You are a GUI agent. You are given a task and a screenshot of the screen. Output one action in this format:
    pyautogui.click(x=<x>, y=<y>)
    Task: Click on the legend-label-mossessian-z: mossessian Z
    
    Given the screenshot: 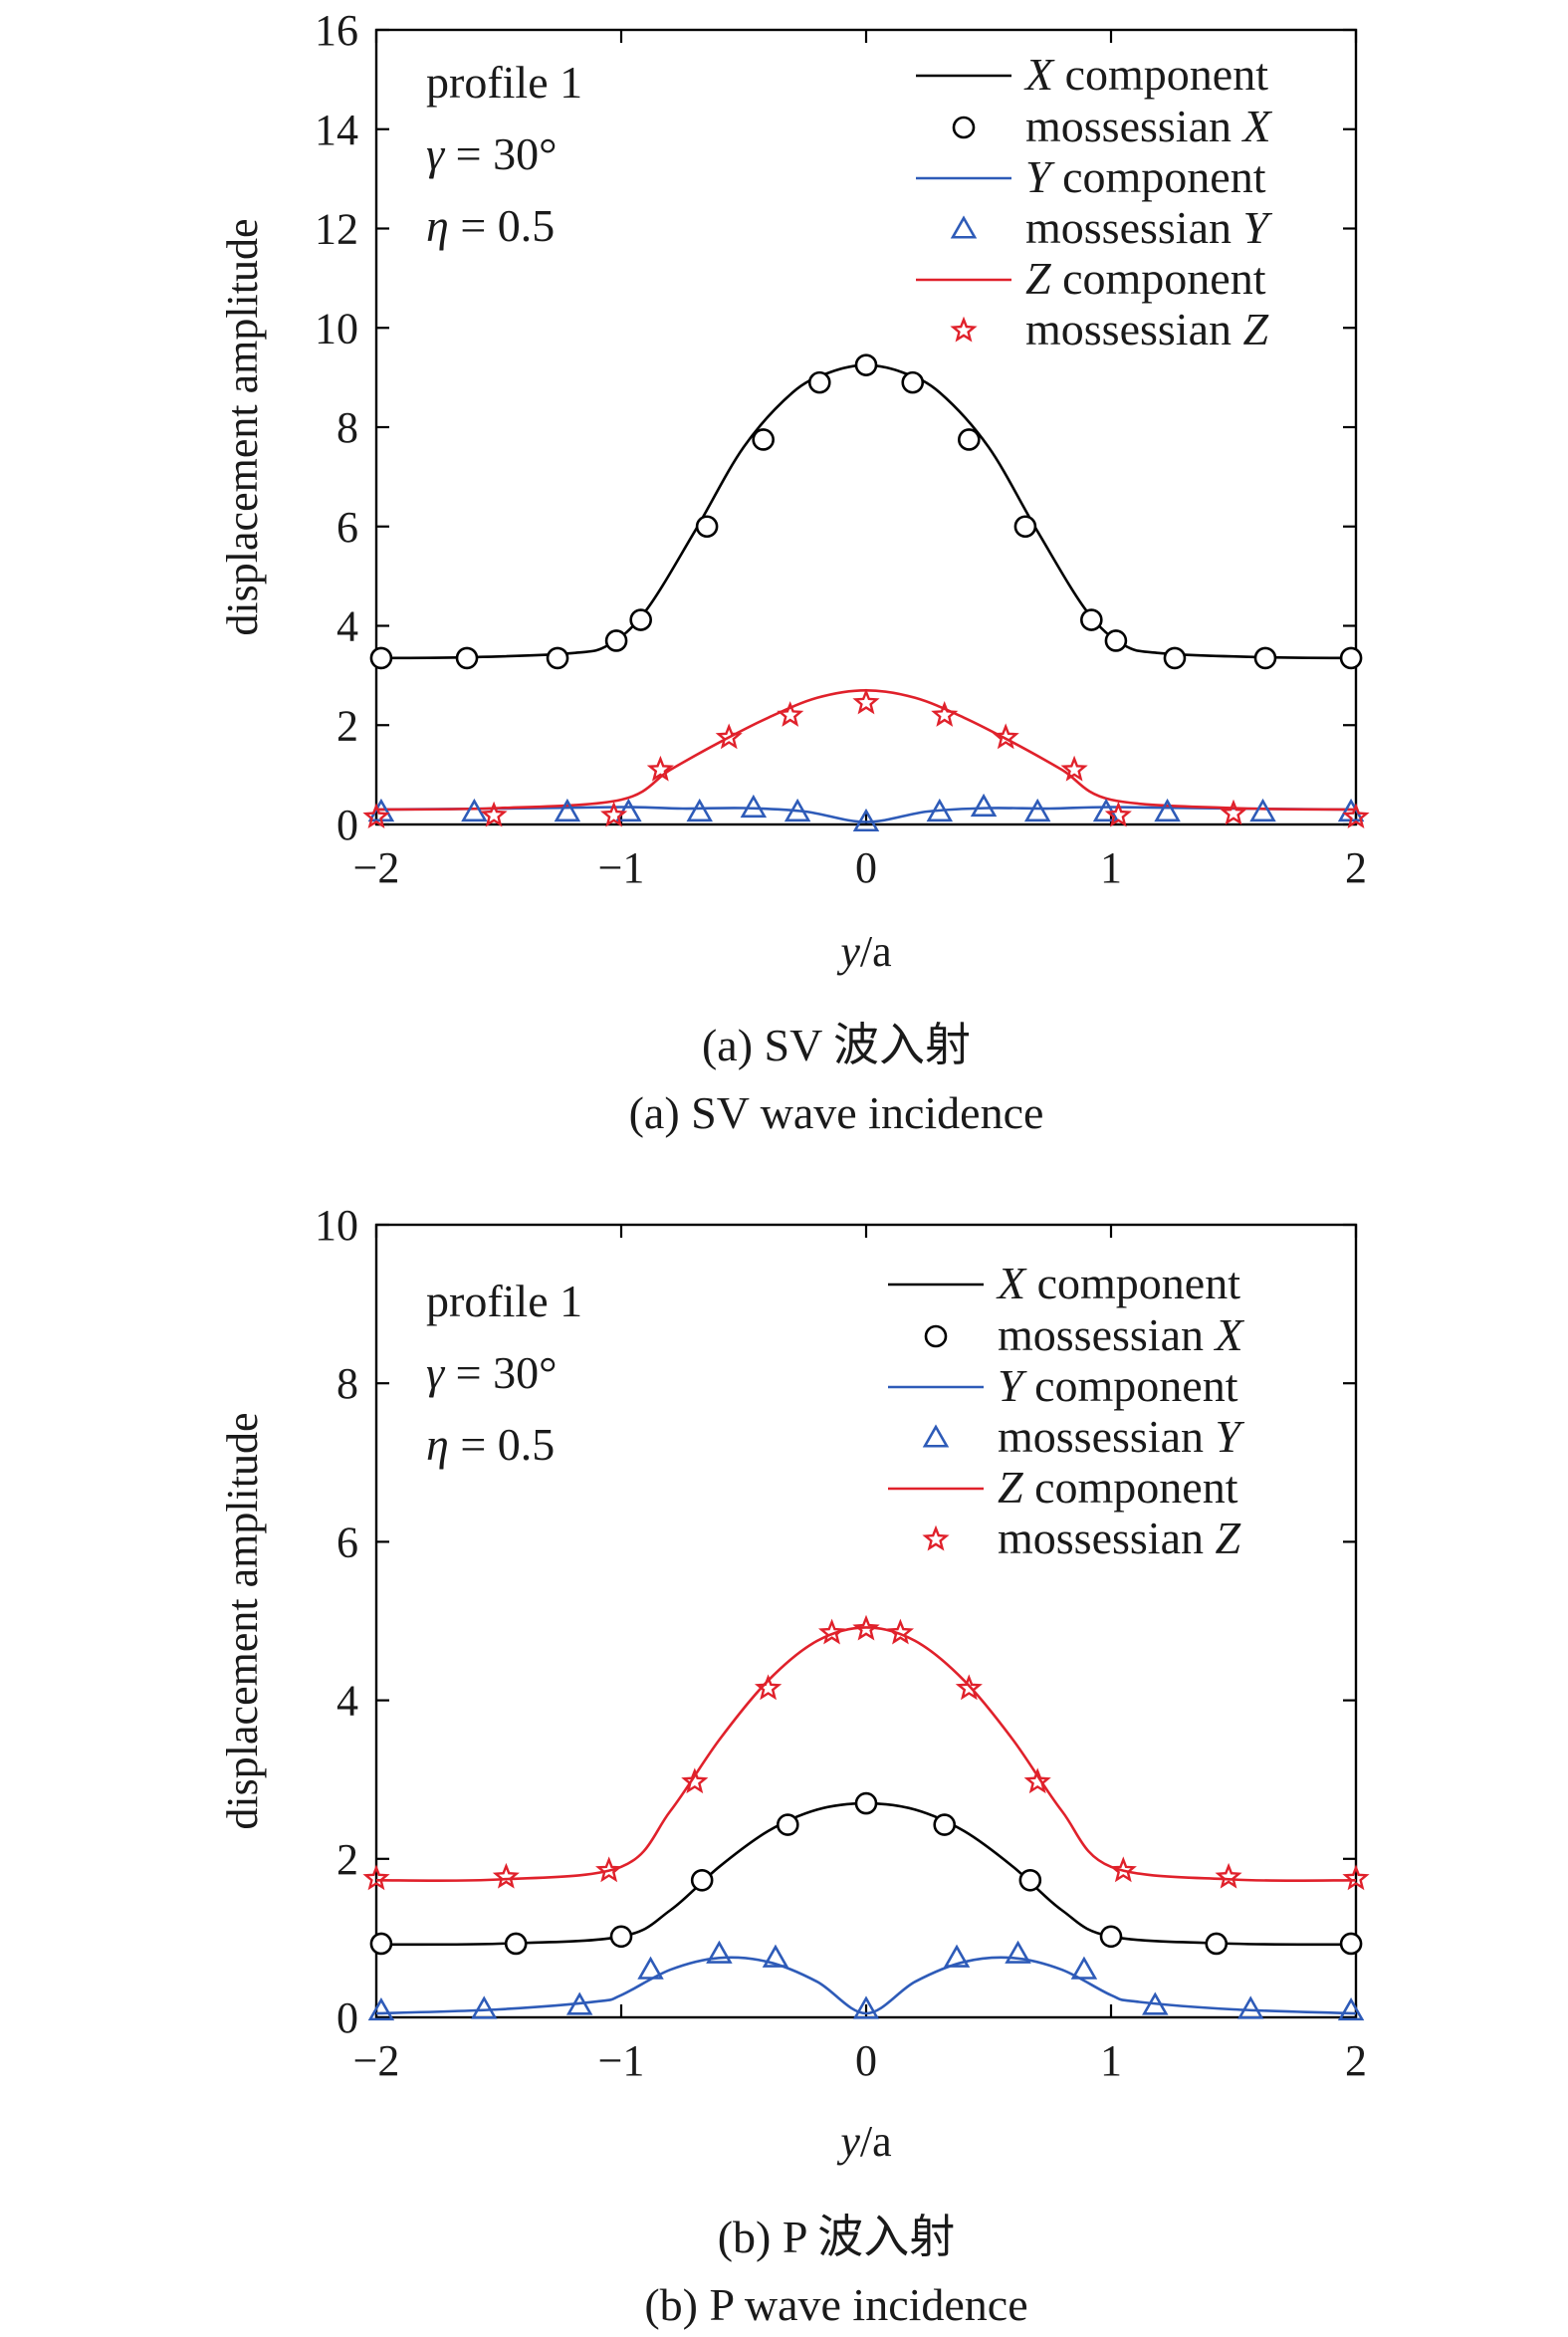 What is the action you would take?
    pyautogui.click(x=1119, y=1538)
    